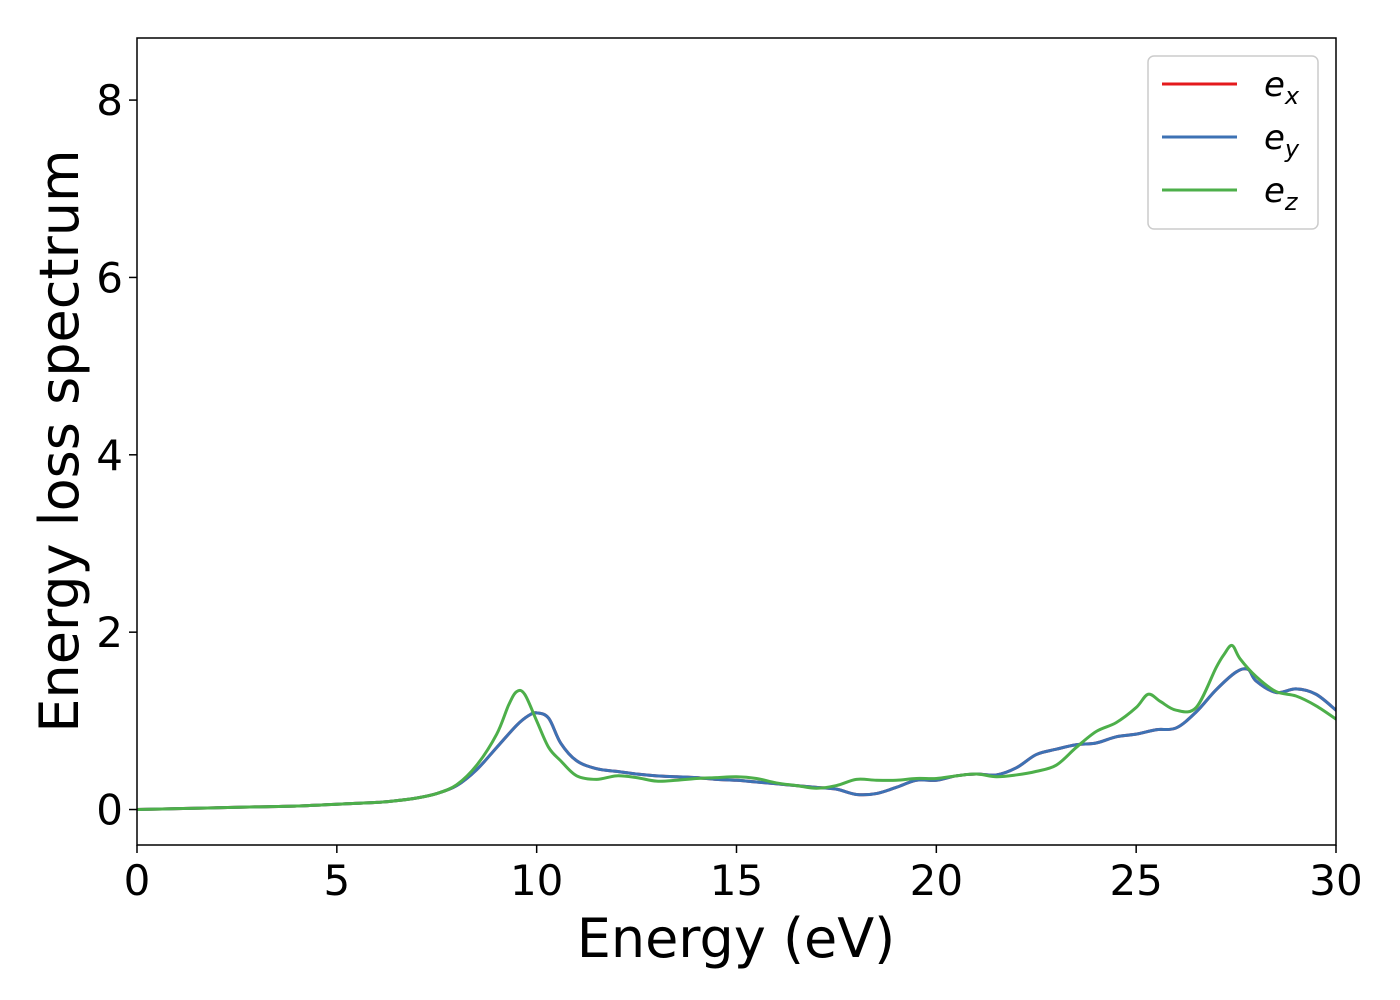 The image size is (1400, 1000). Describe the element at coordinates (336, 880) in the screenshot. I see `x-tick-label: 5` at that location.